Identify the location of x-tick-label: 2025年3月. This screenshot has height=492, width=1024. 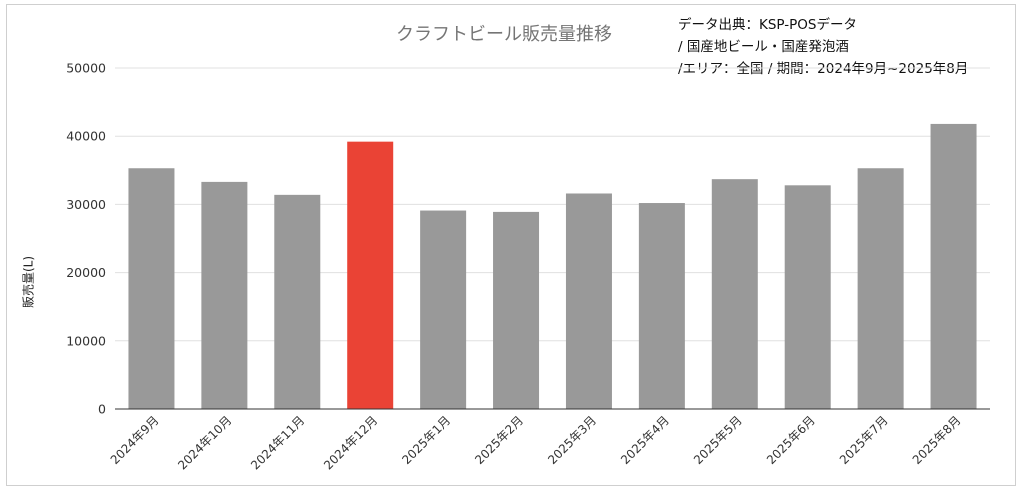
(572, 440).